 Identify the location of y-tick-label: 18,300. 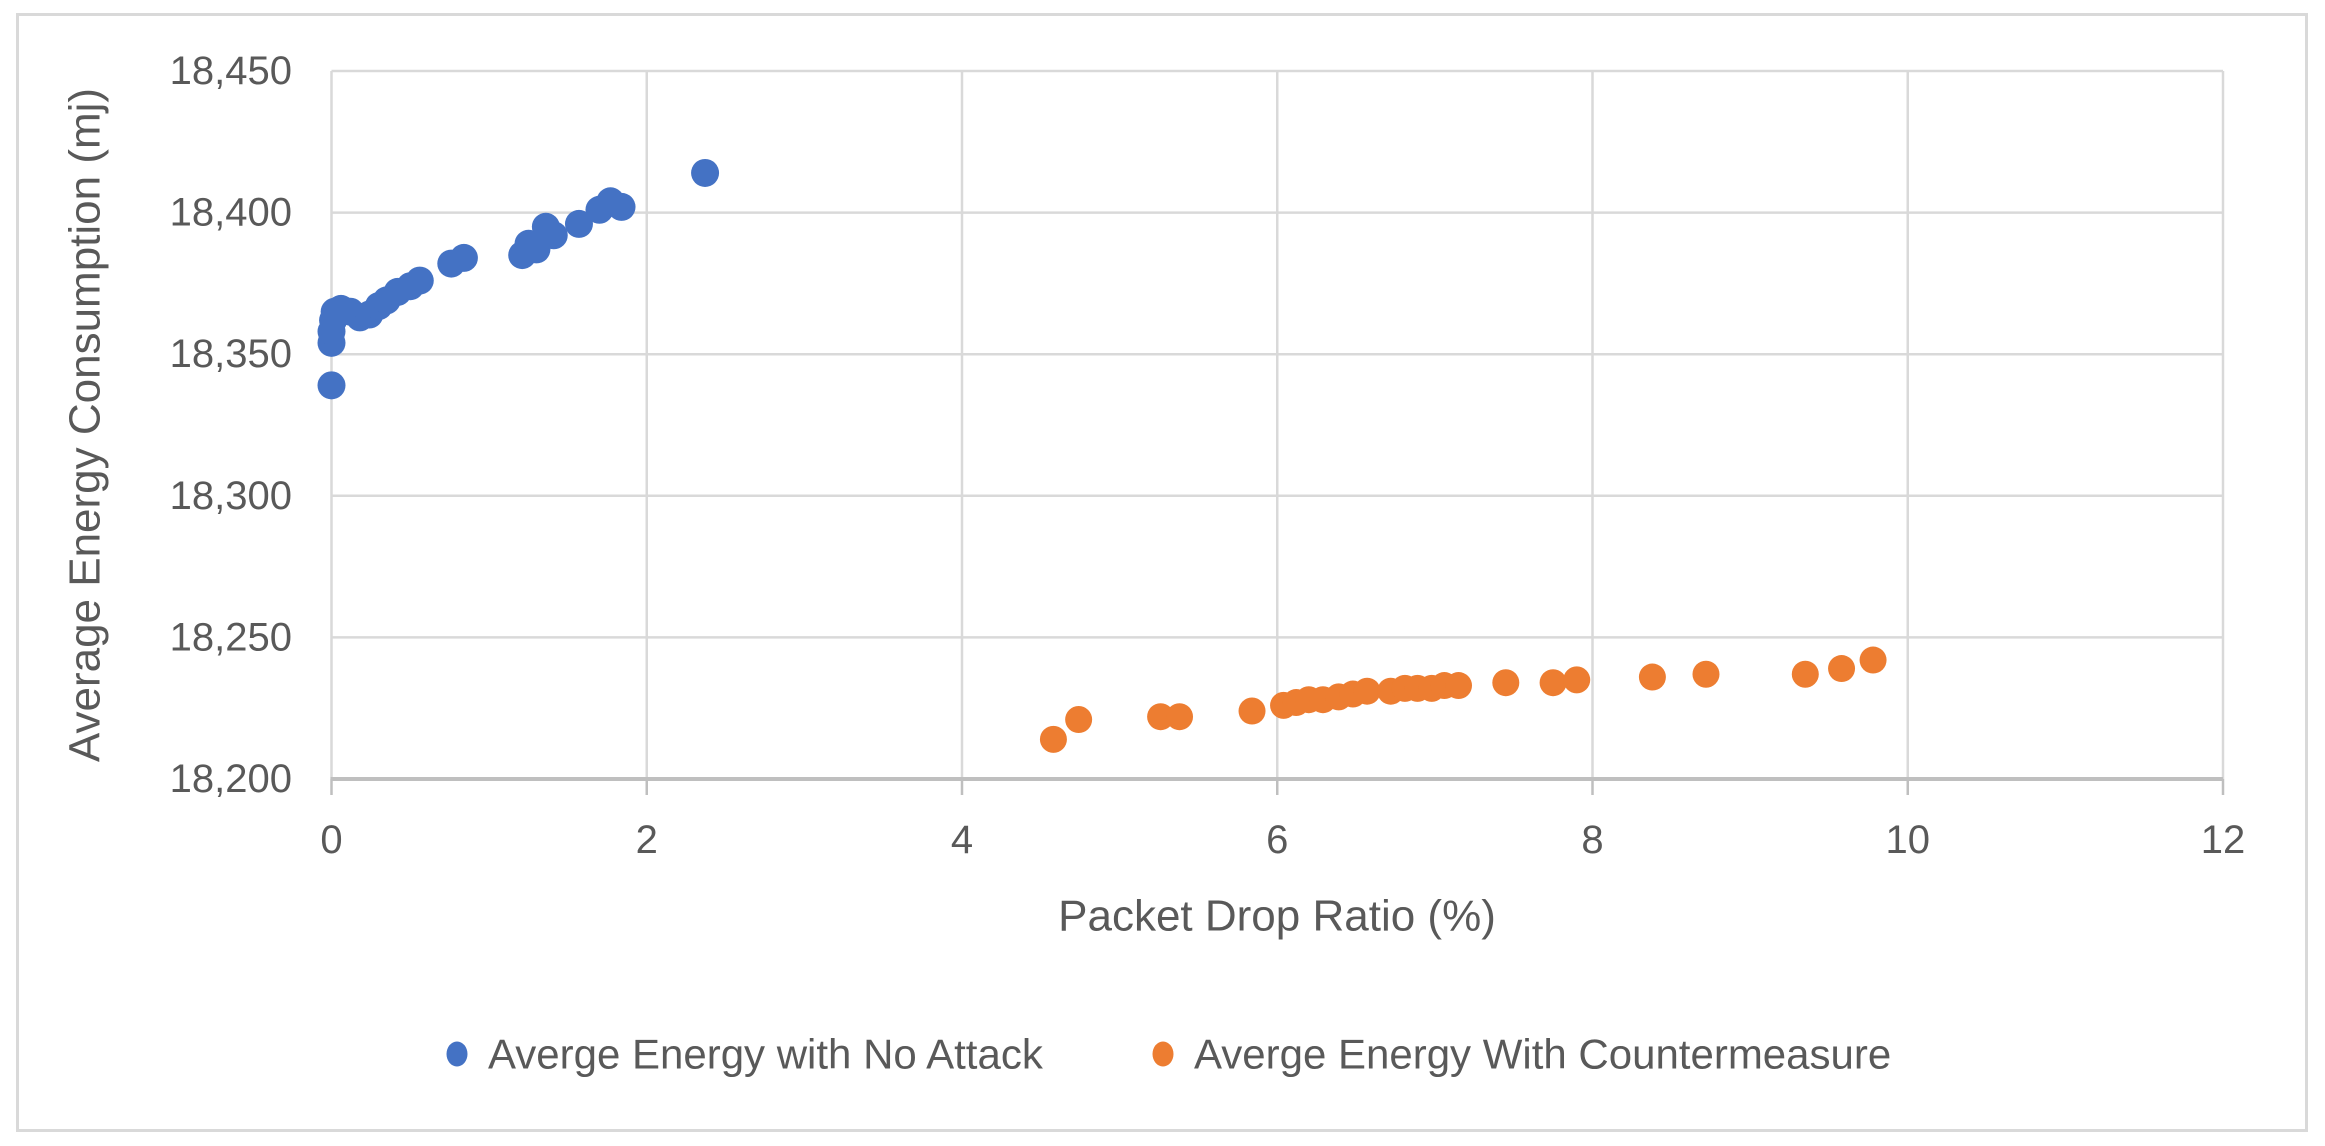
(231, 496).